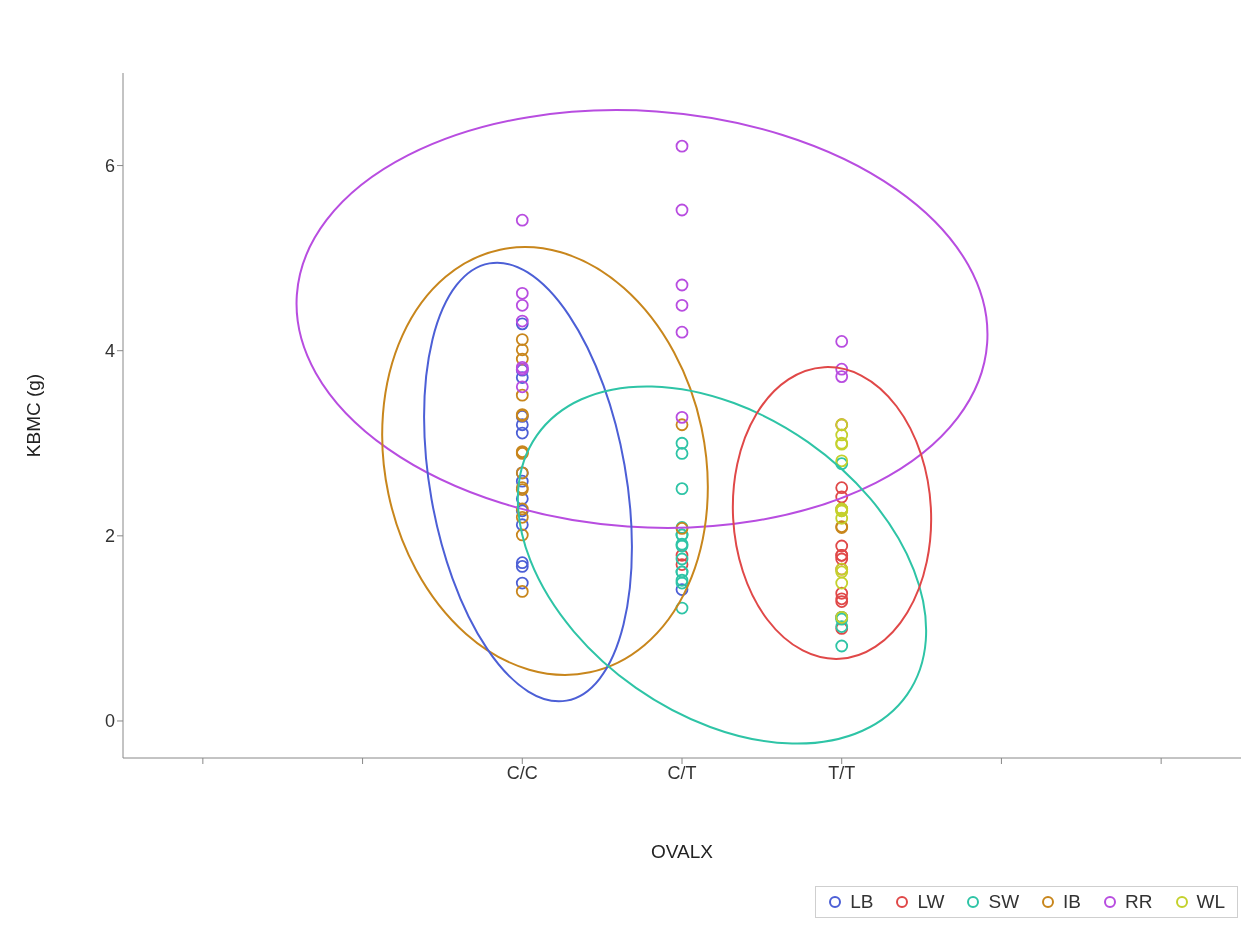 This screenshot has height=926, width=1257. I want to click on x-tick-label: C/C, so click(522, 772).